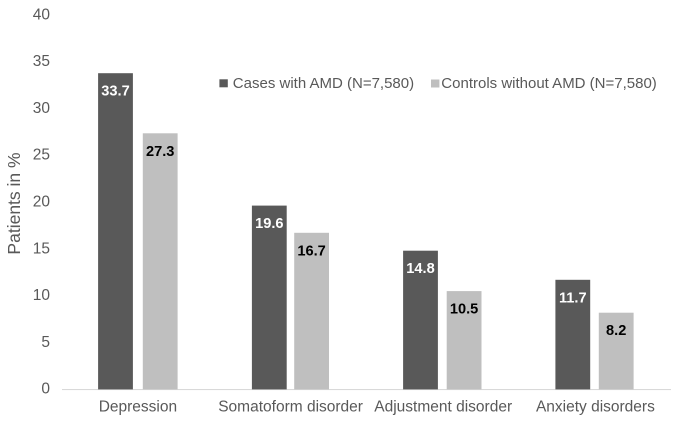 The image size is (675, 425). I want to click on svg-text: 33.7, so click(115, 92).